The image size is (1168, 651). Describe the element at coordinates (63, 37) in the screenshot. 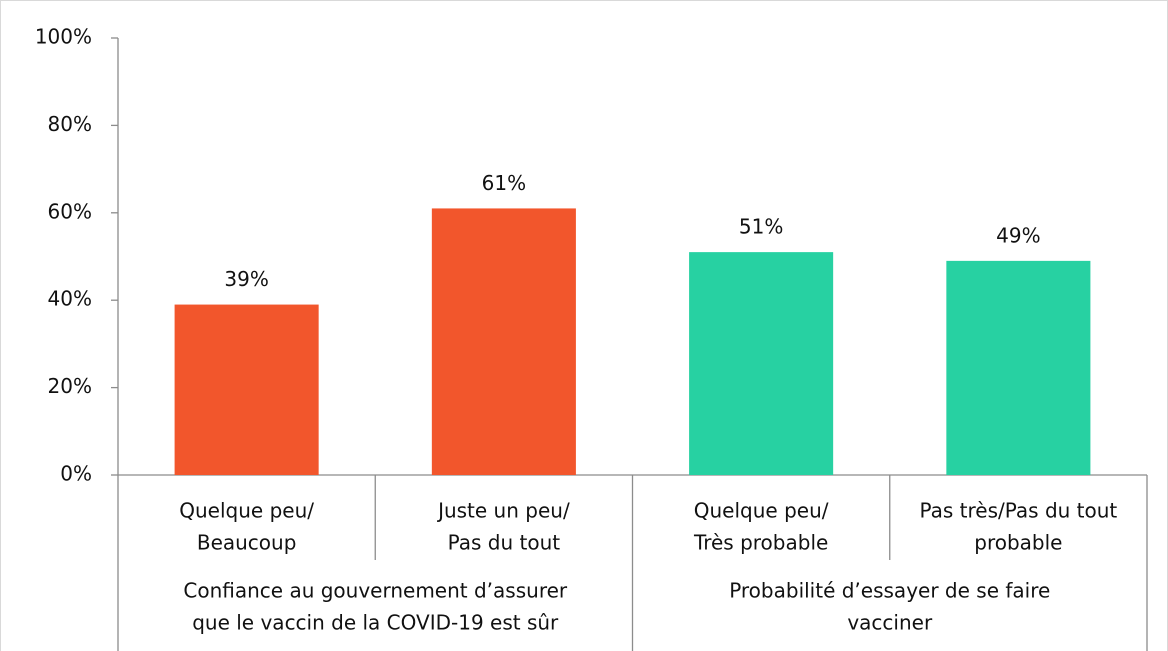

I see `y-tick-label: 100%` at that location.